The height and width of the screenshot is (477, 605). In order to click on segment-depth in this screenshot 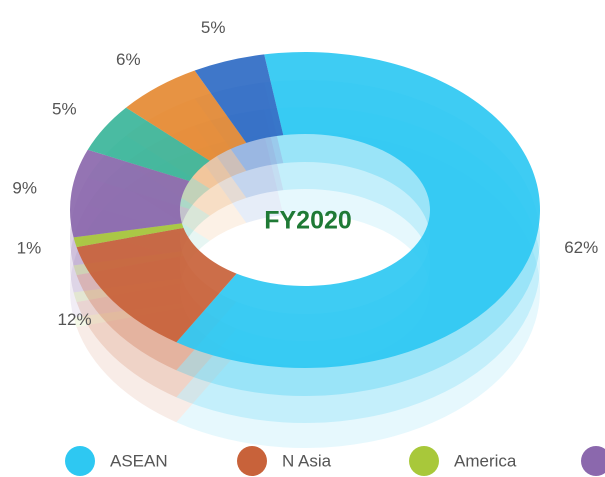, I will do `click(239, 178)`.